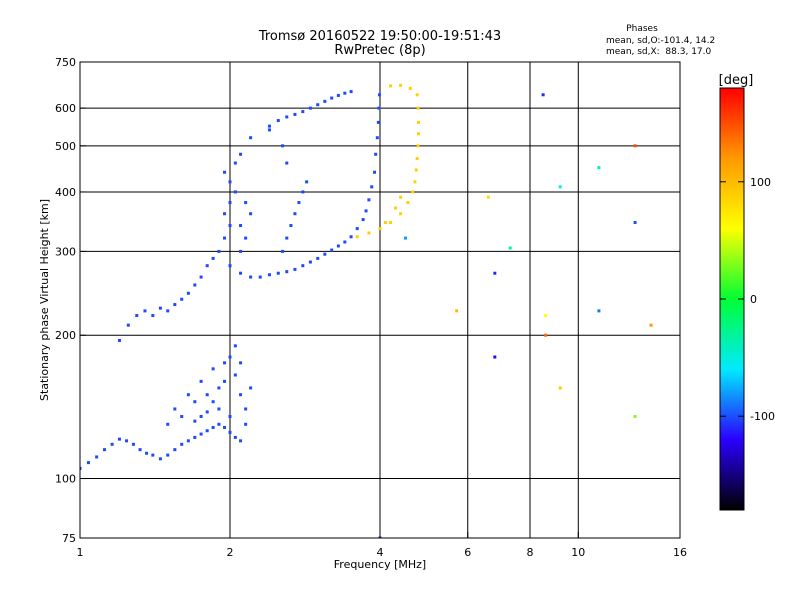 The width and height of the screenshot is (800, 600). What do you see at coordinates (80, 552) in the screenshot?
I see `x-tick-label: 1` at bounding box center [80, 552].